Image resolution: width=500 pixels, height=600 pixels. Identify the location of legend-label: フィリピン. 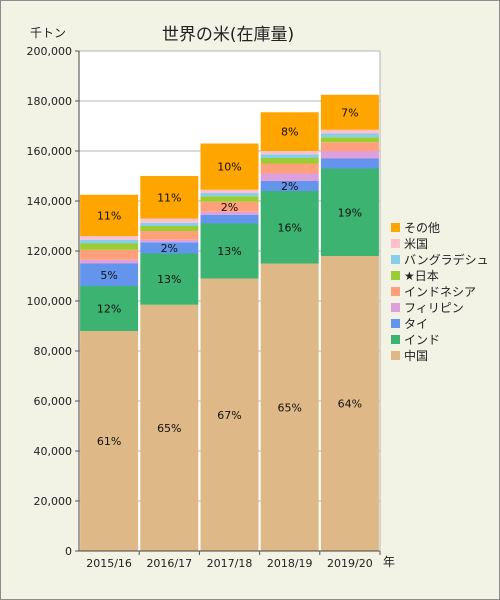
(434, 308).